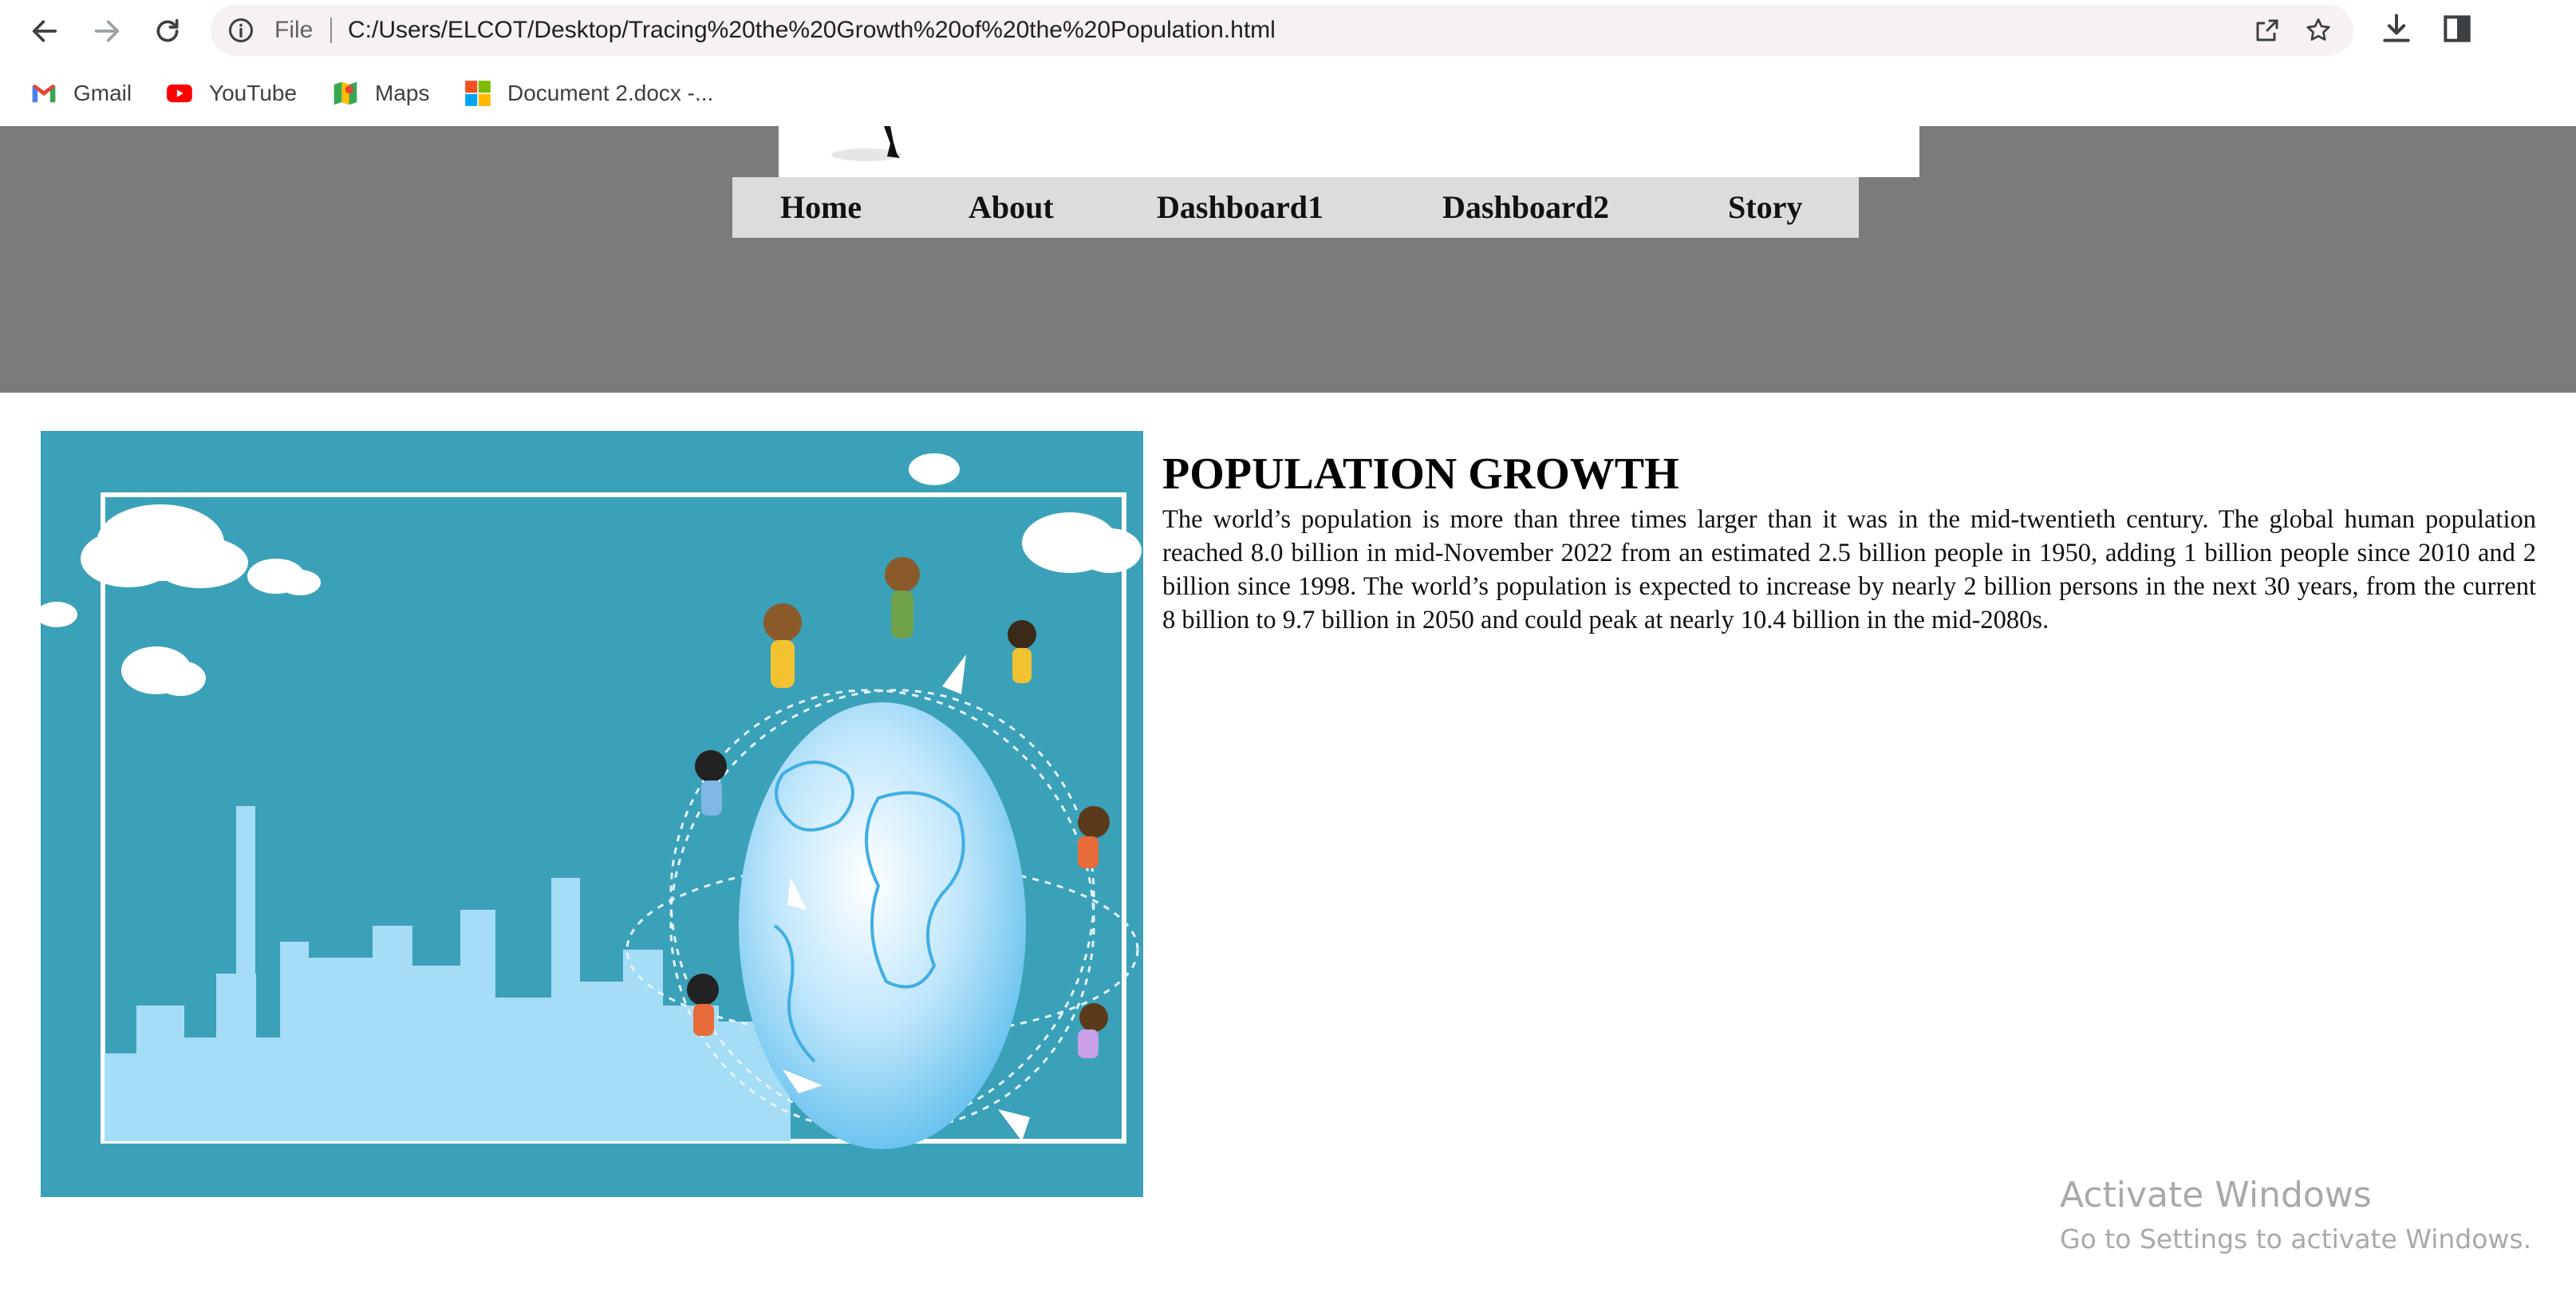  Describe the element at coordinates (179, 93) in the screenshot. I see `youtube-icon` at that location.